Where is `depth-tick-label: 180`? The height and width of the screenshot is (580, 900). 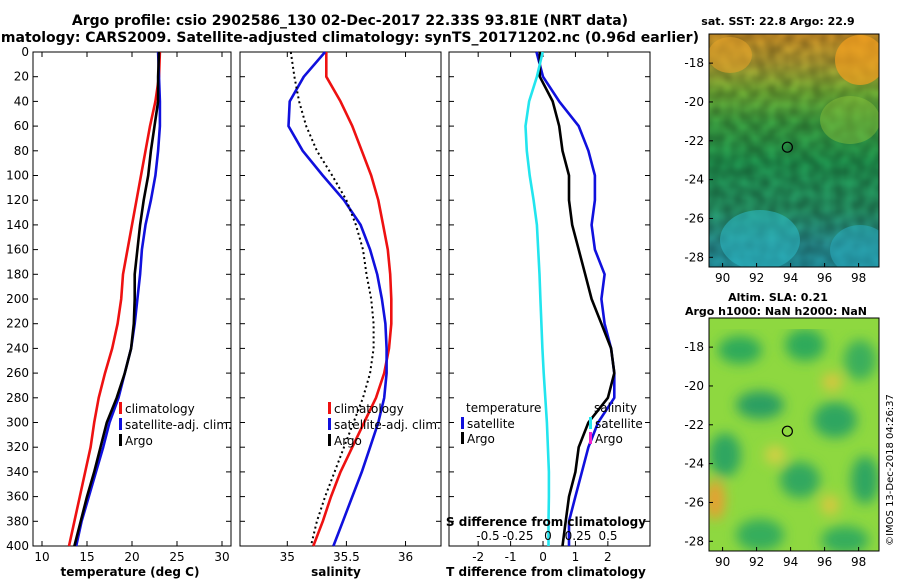 depth-tick-label: 180 is located at coordinates (17, 274).